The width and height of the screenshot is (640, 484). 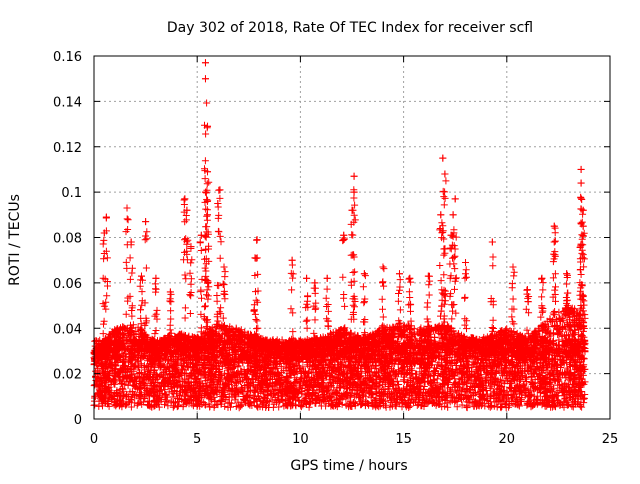 What do you see at coordinates (67, 329) in the screenshot?
I see `y-tick-label: 0.04` at bounding box center [67, 329].